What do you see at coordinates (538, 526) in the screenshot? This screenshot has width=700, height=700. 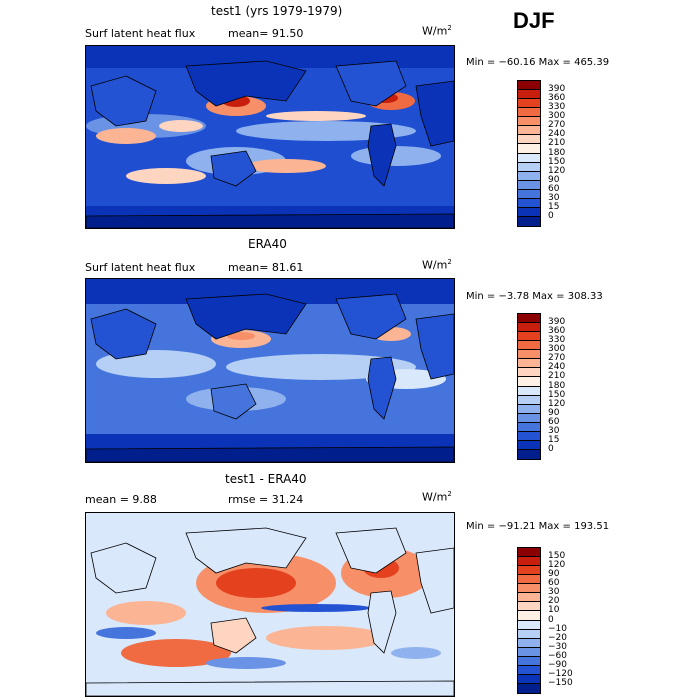 I see `panel-3-minmax: Min = −91.21 Max = 193.51` at bounding box center [538, 526].